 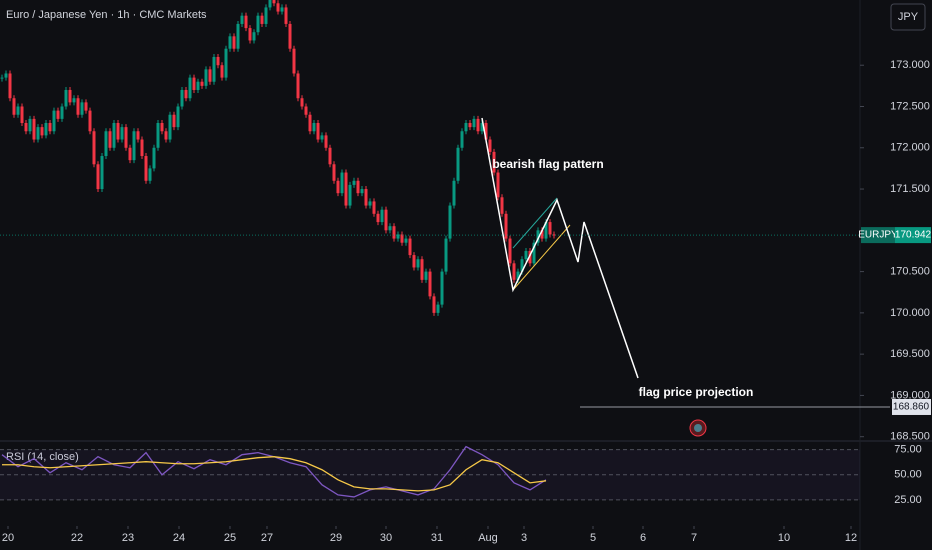 What do you see at coordinates (267, 538) in the screenshot?
I see `x-tick-label: 27` at bounding box center [267, 538].